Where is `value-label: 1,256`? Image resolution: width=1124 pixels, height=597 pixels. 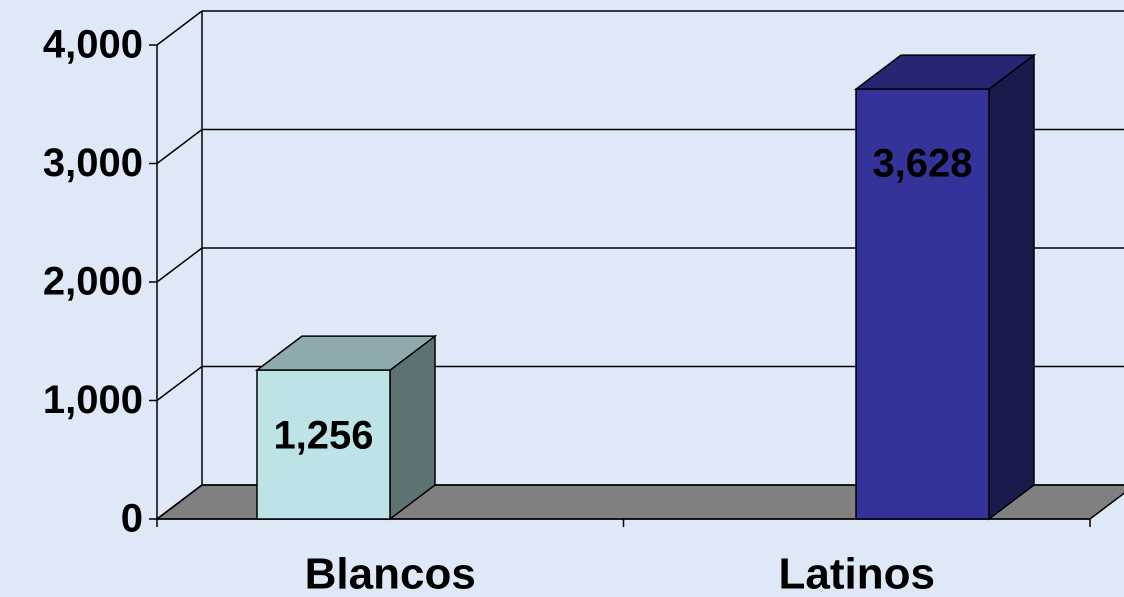 value-label: 1,256 is located at coordinates (323, 436).